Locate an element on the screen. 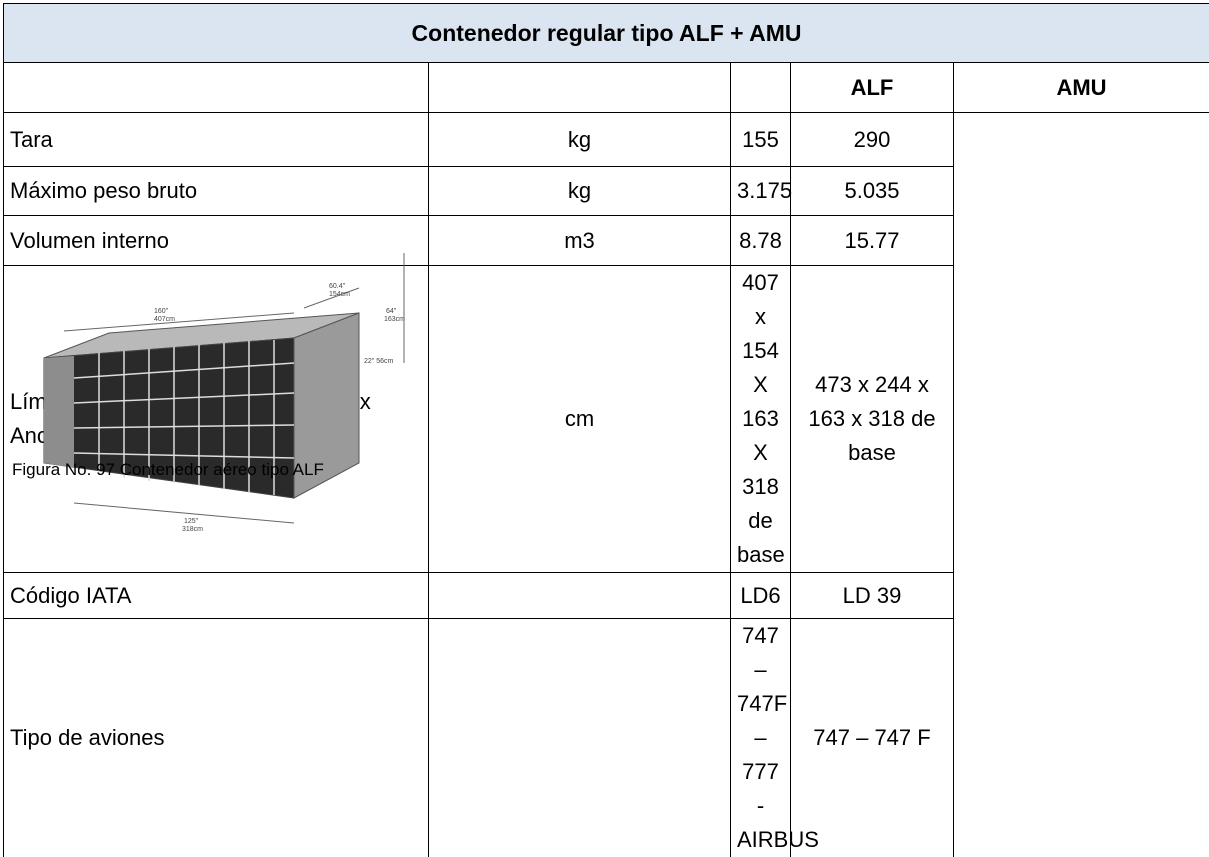  value-cell: 8.78 is located at coordinates (761, 241).